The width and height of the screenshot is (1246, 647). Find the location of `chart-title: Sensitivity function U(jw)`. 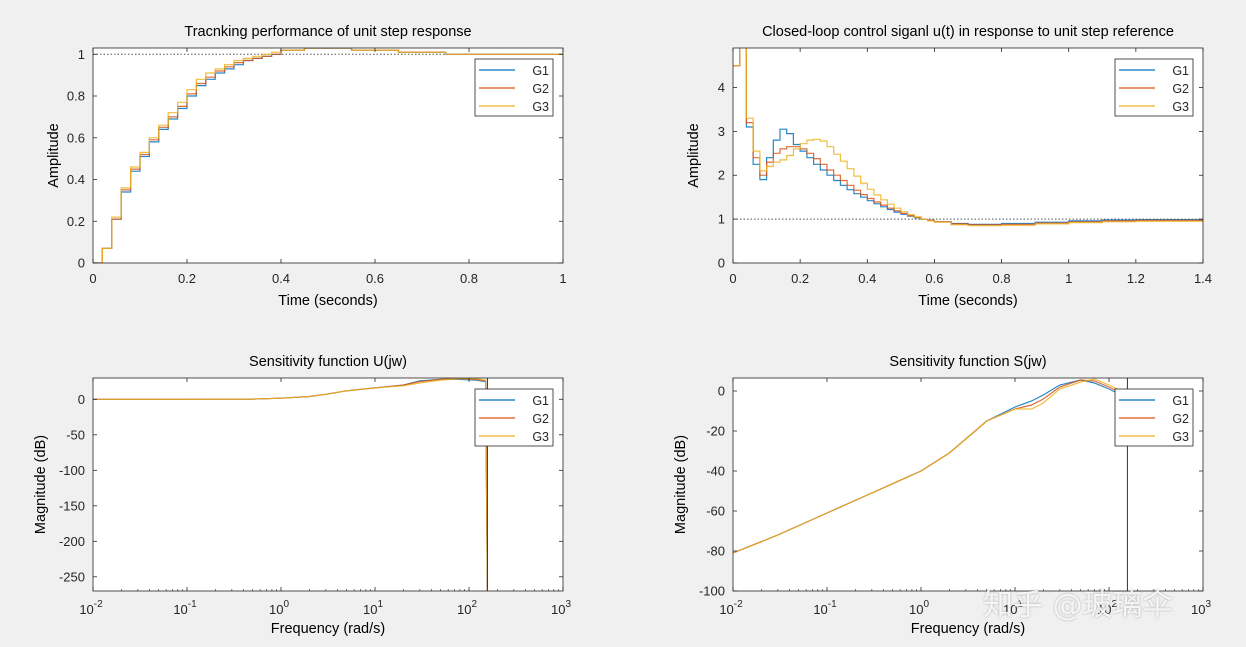

chart-title: Sensitivity function U(jw) is located at coordinates (328, 362).